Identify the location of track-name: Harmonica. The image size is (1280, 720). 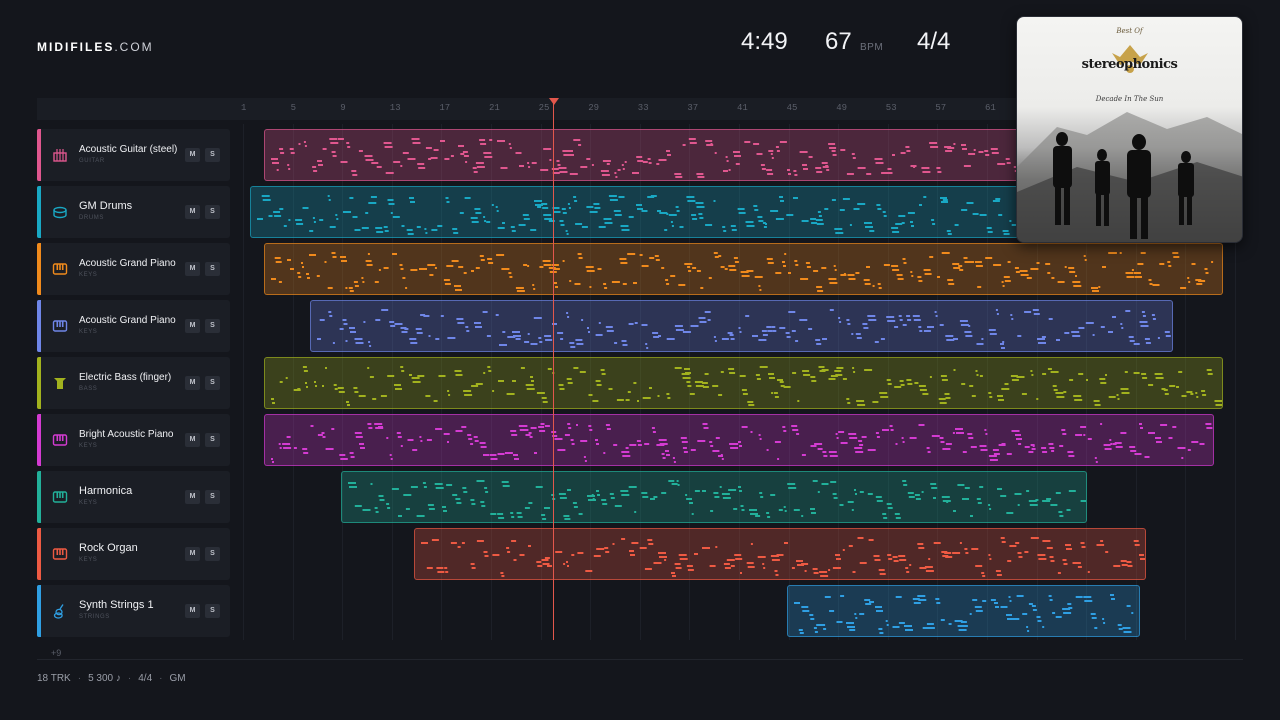
(106, 491).